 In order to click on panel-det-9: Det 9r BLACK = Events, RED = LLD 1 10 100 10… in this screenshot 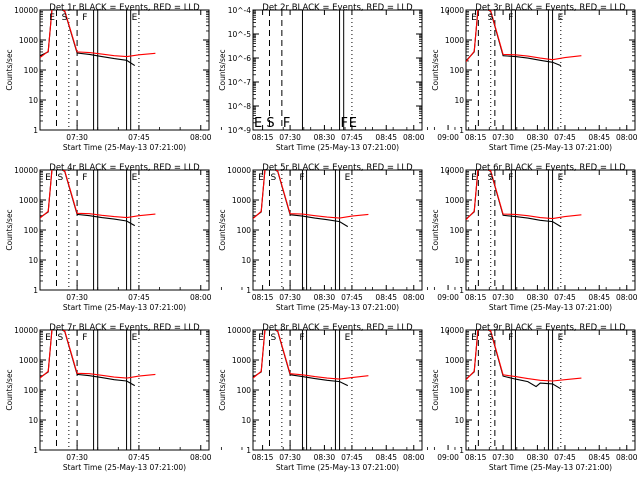, I will do `click(534, 397)`.